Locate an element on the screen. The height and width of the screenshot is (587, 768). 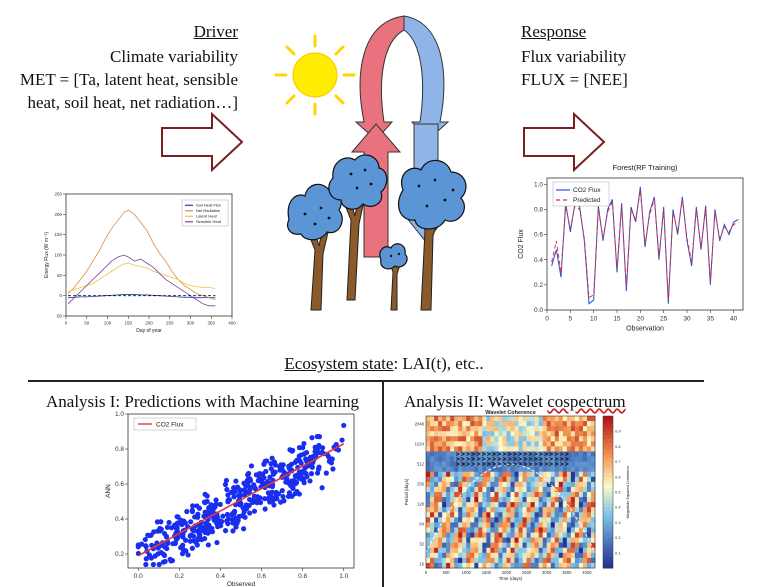
response-arrow-icon is located at coordinates (564, 142).